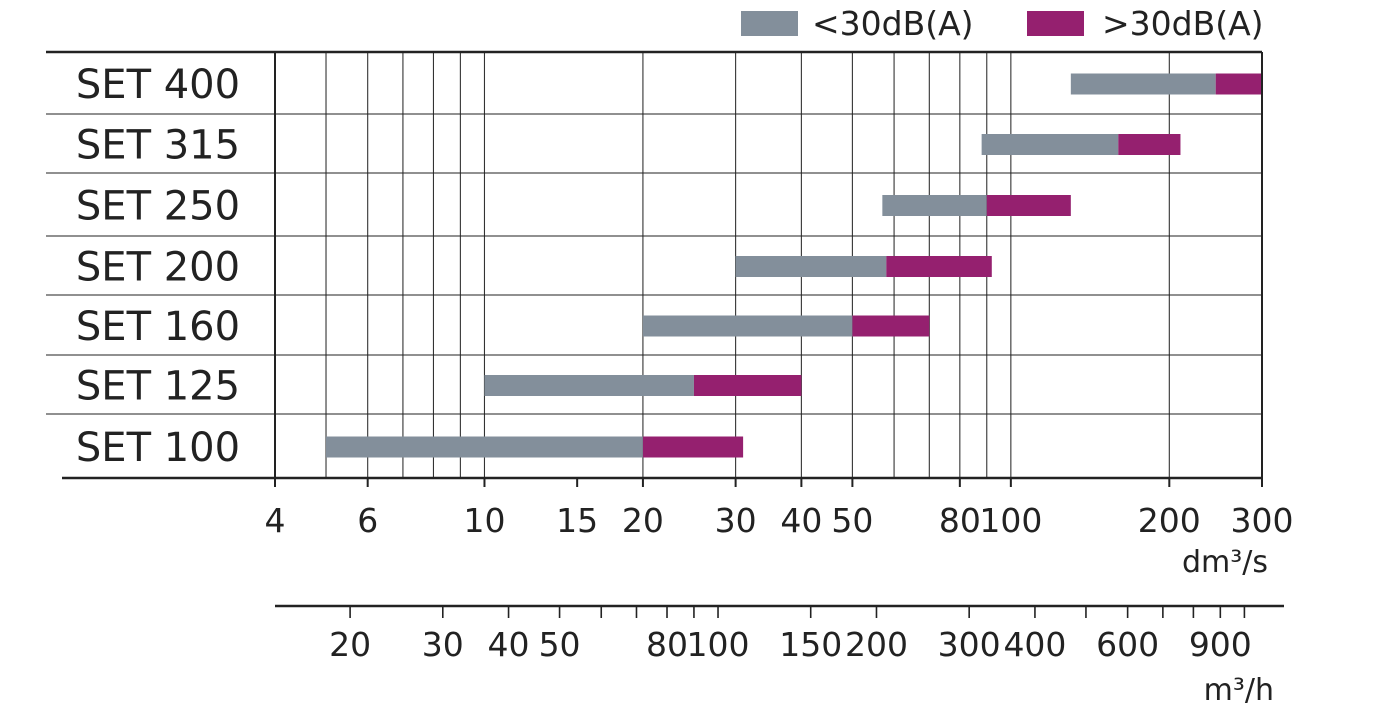 The width and height of the screenshot is (1393, 726). I want to click on x-tick-label: 15, so click(577, 520).